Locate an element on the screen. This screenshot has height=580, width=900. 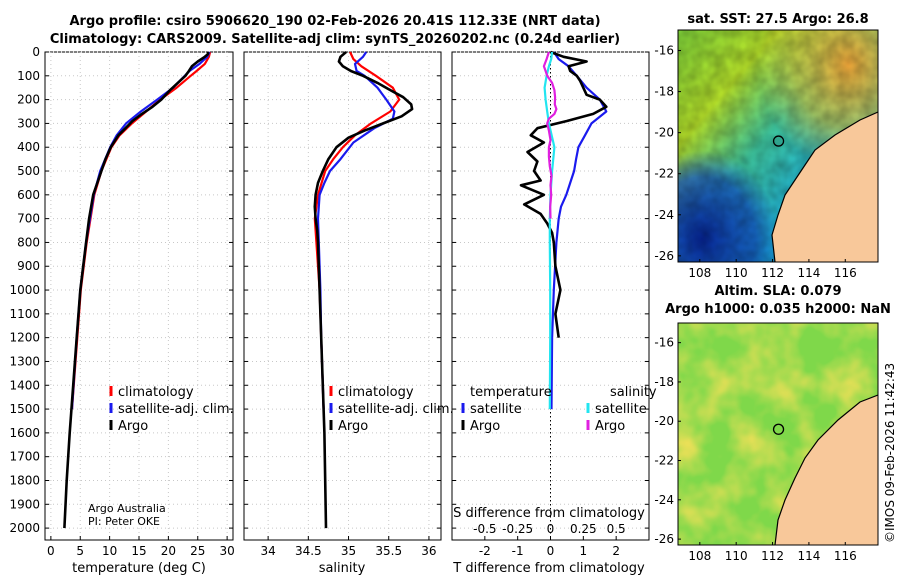
y-tick-label: 1000 is located at coordinates (24, 290).